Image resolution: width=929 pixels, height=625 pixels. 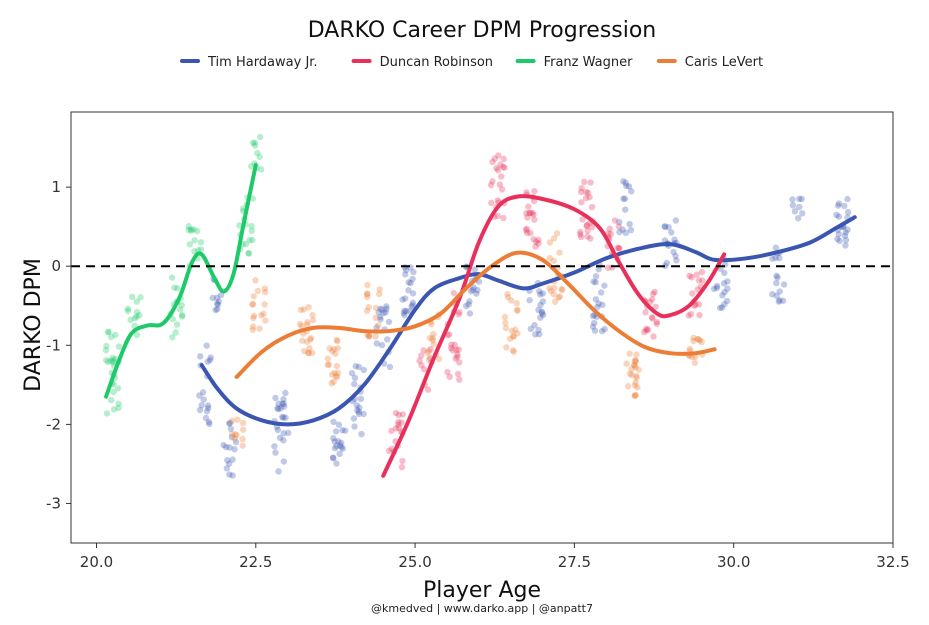 I want to click on x-tick-label: 30.0, so click(x=733, y=562).